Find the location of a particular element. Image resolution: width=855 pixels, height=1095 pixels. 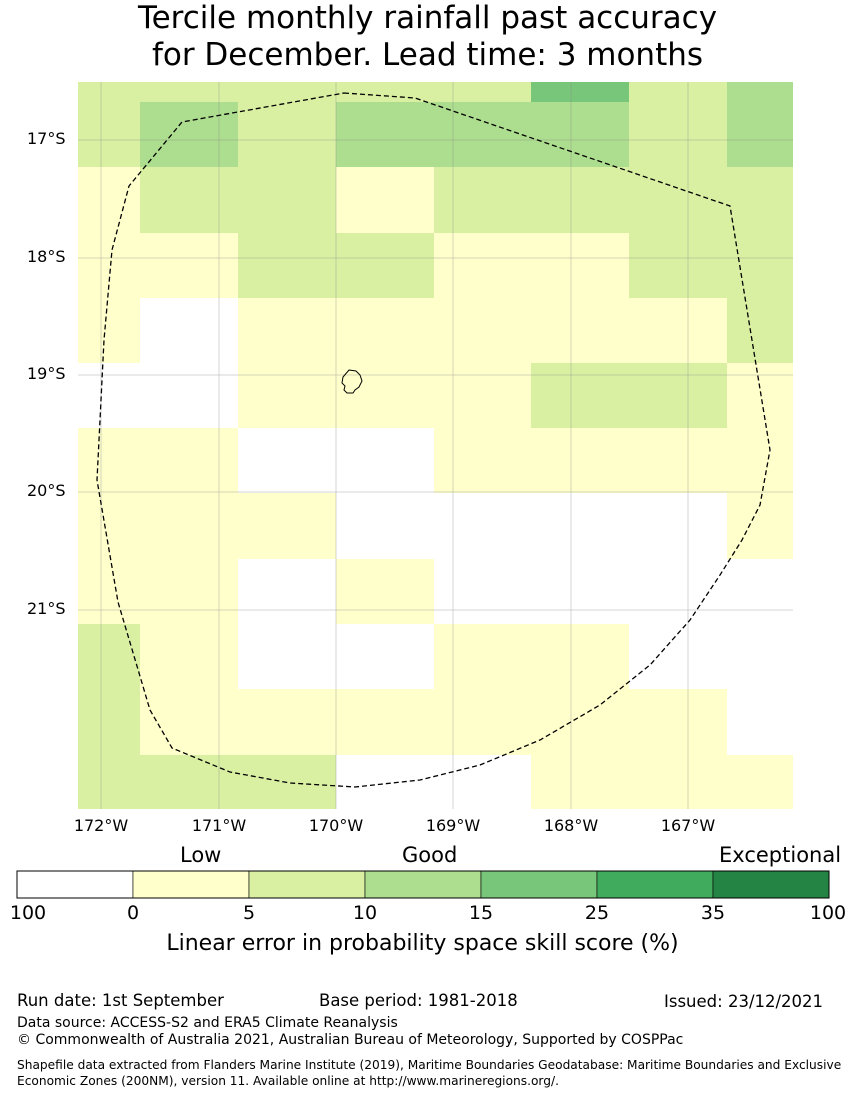

category-good: Good is located at coordinates (430, 855).